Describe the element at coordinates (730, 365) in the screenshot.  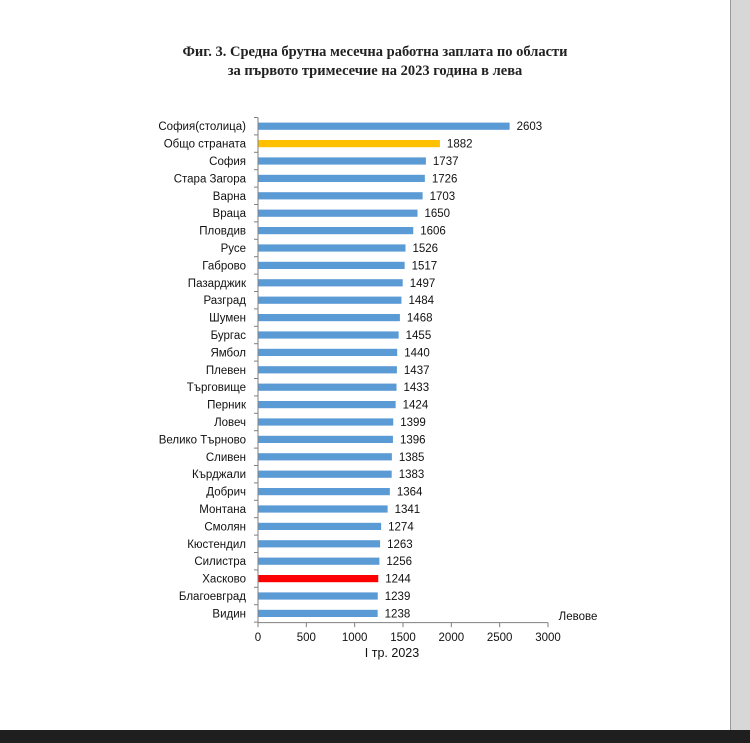
I see `viewer-divider` at that location.